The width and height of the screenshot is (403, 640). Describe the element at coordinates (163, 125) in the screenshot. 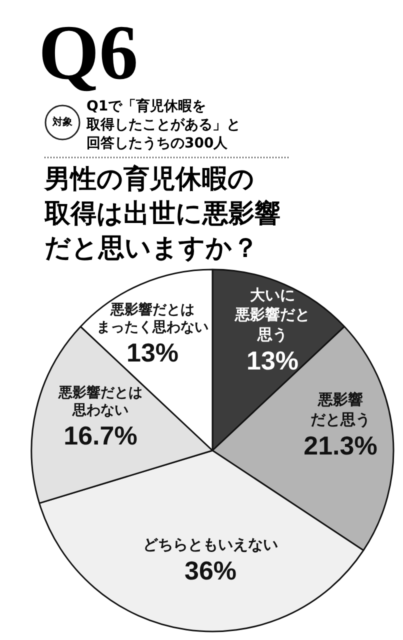

I see `text: Q1で「育児休暇を取得したことがある」と回答したうちの300人` at that location.